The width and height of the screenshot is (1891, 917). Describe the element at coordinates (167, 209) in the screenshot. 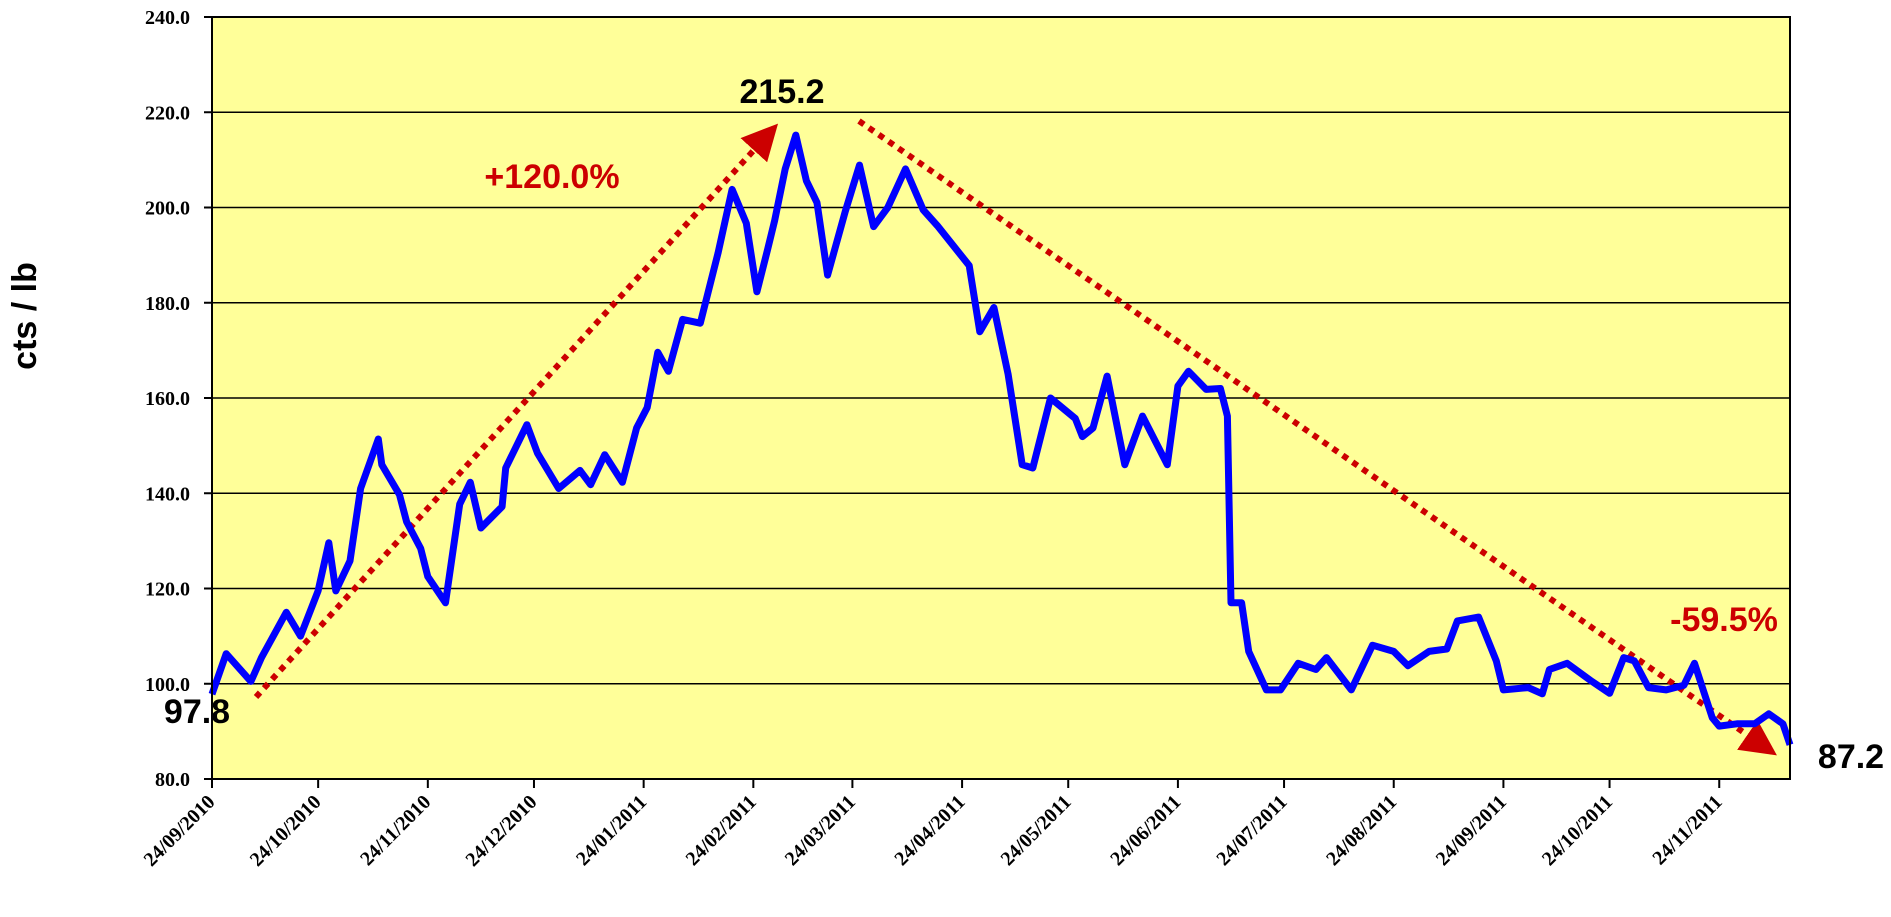

I see `y-tick-label: 200.0` at that location.